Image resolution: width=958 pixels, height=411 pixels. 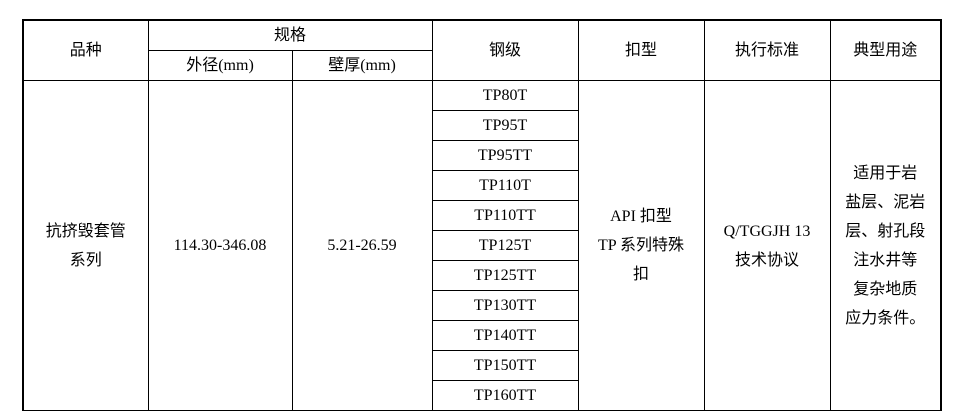 I want to click on cell-steel-grade: TP80T, so click(x=505, y=95).